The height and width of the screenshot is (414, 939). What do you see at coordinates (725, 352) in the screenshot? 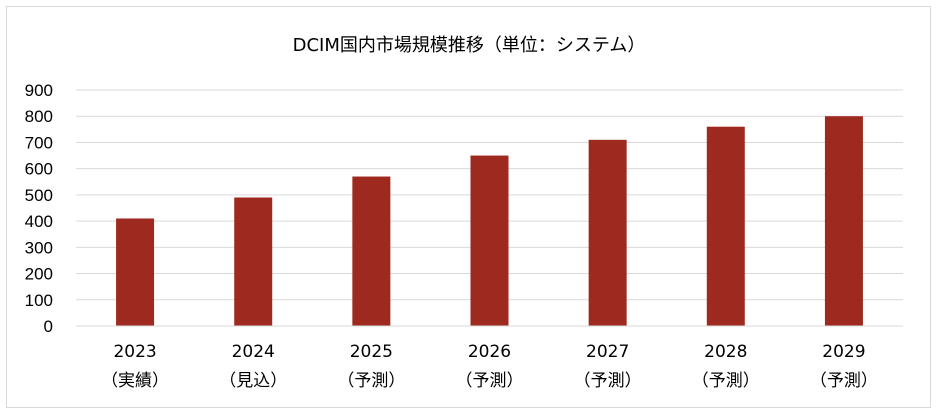
I see `x-category-year: 2028` at bounding box center [725, 352].